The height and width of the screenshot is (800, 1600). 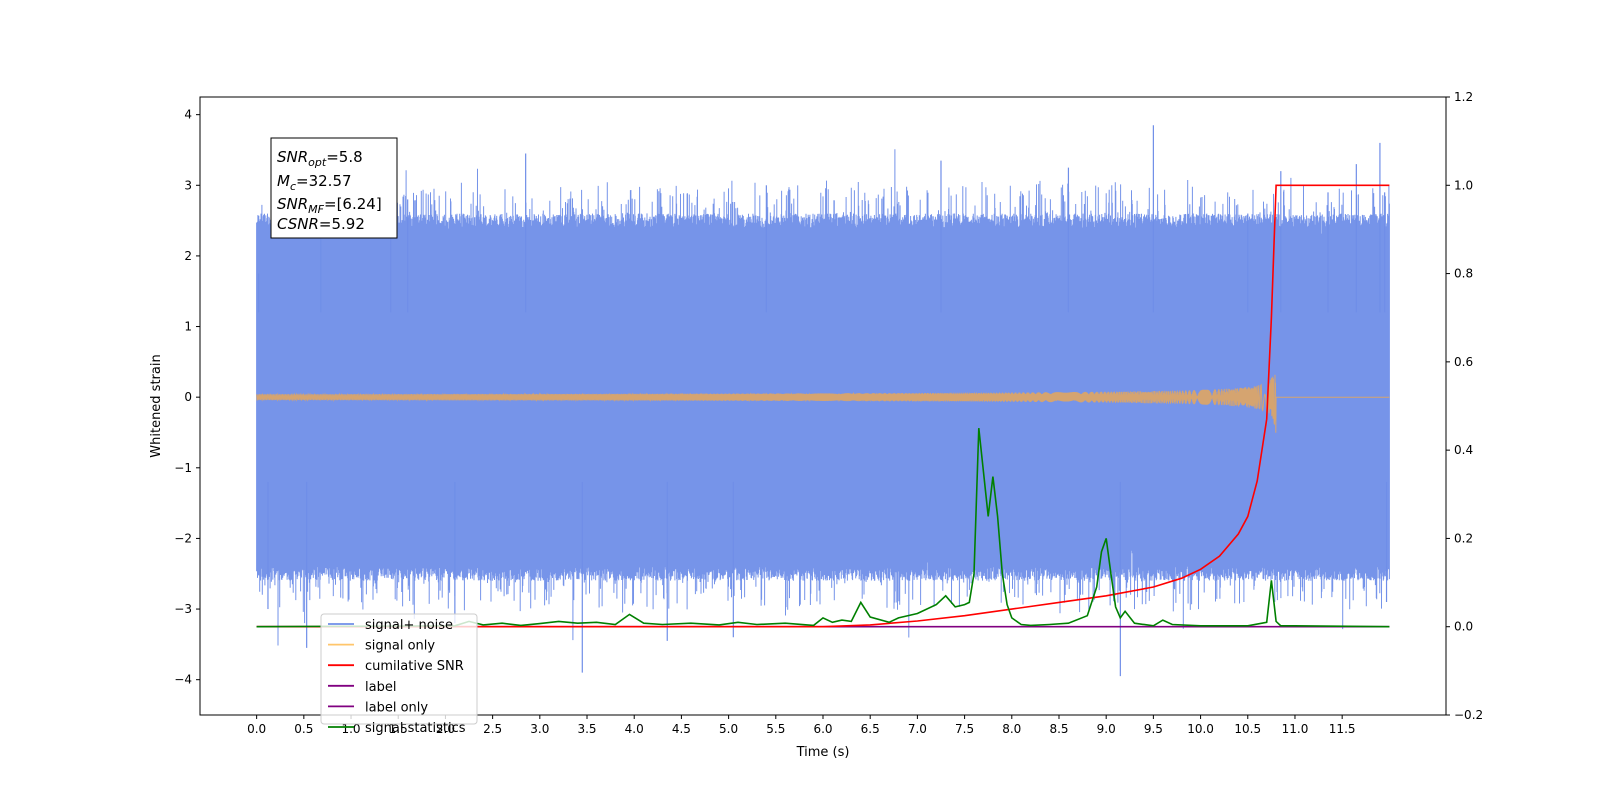 What do you see at coordinates (1463, 362) in the screenshot?
I see `y2-tick-label: 0.6` at bounding box center [1463, 362].